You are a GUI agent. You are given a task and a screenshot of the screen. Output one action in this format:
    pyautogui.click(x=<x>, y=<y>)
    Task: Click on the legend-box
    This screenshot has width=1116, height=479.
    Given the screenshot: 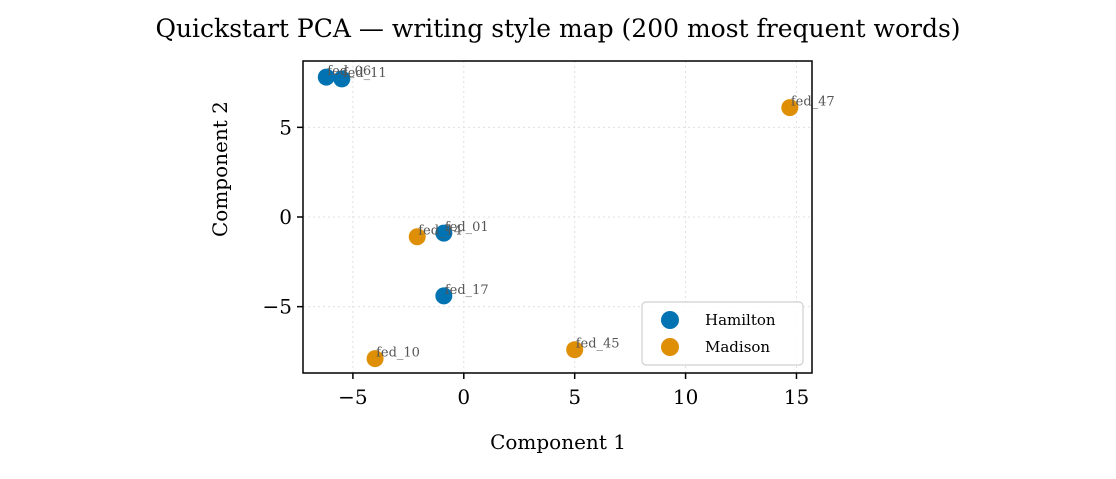 What is the action you would take?
    pyautogui.click(x=722, y=333)
    